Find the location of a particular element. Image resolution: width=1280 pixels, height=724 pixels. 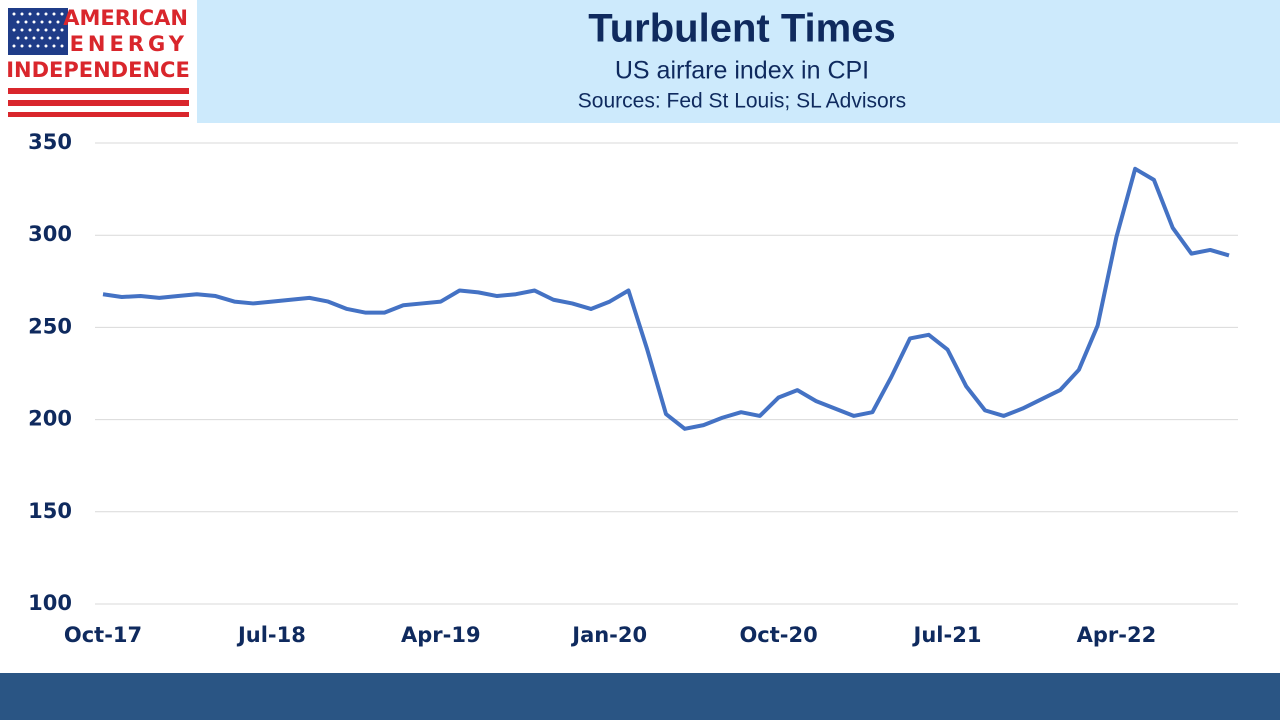

x-tick-label: Apr-19 is located at coordinates (441, 635).